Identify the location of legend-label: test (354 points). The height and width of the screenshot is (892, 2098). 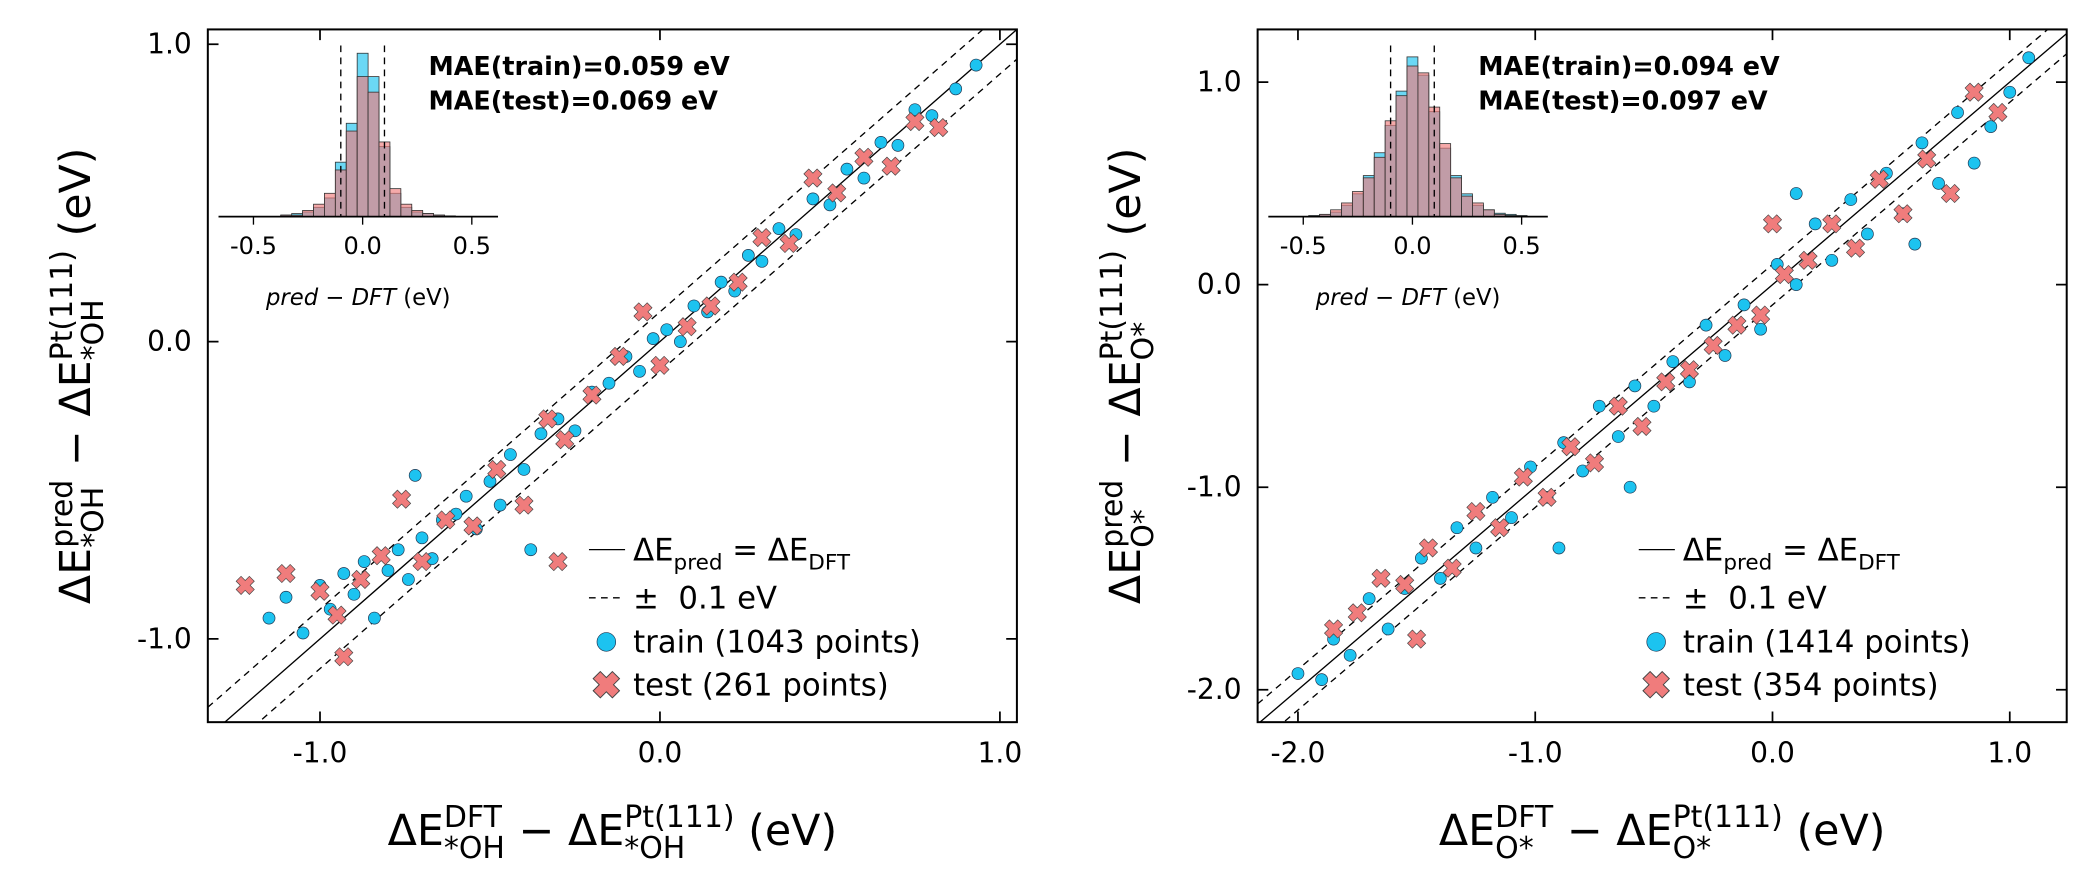
(1811, 685).